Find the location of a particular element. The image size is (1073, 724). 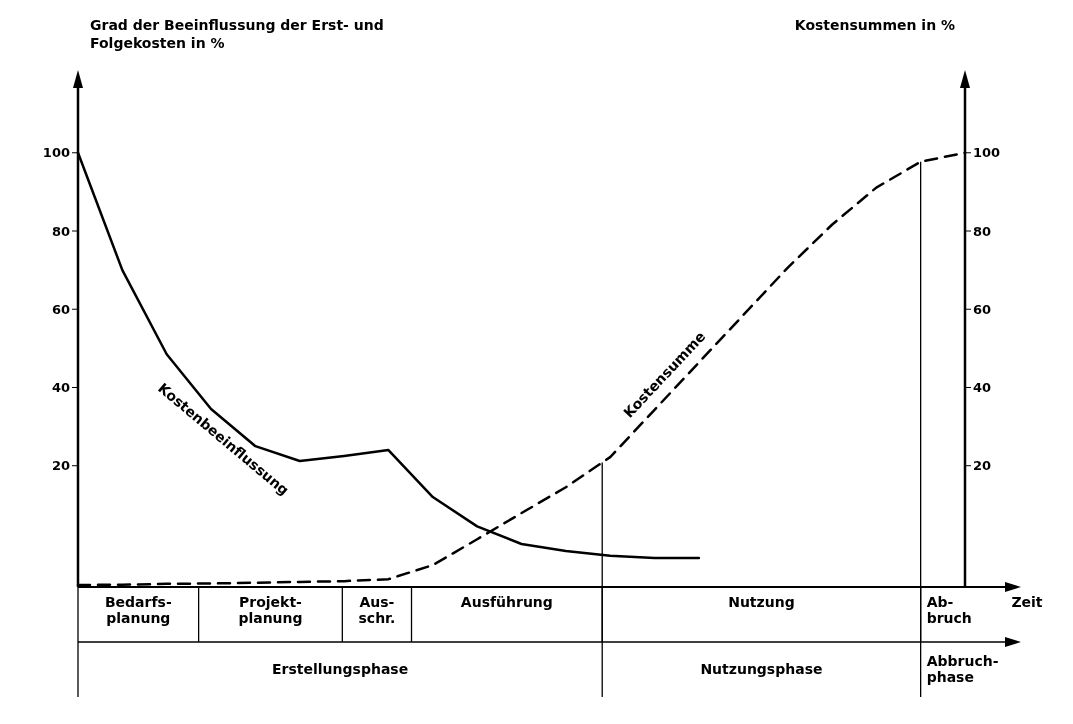

text: Bedarfs- planung is located at coordinates (138, 610).